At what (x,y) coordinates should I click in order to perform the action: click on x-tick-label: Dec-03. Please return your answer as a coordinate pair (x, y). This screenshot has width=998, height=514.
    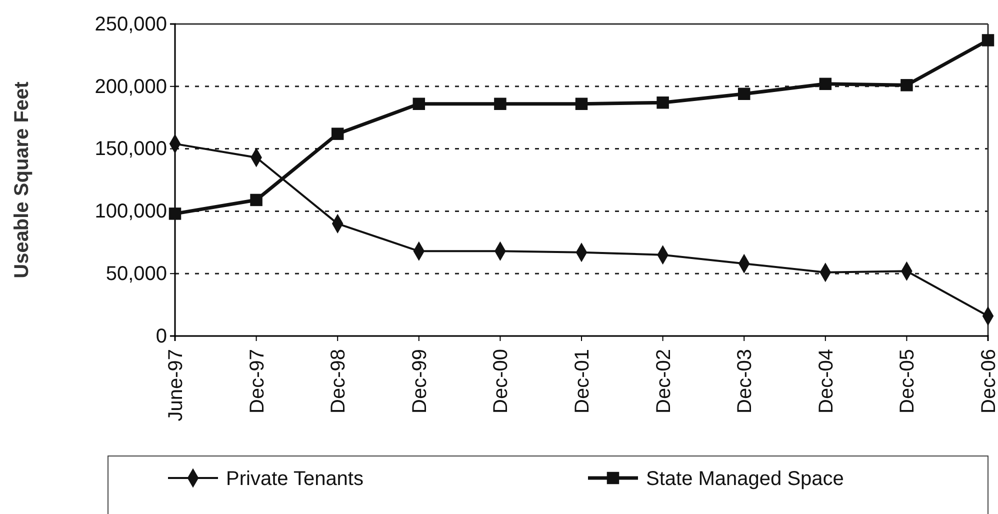
    Looking at the image, I should click on (745, 381).